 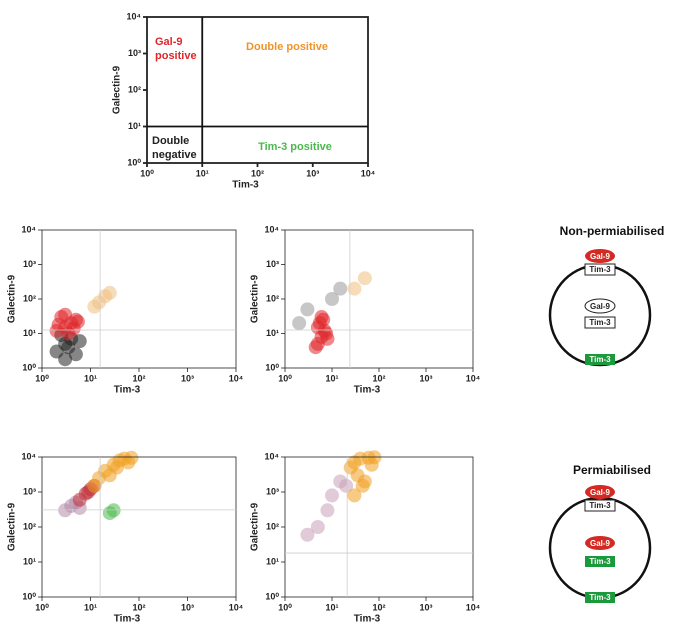 What do you see at coordinates (295, 147) in the screenshot?
I see `quadrant-label: Tim-3 positive` at bounding box center [295, 147].